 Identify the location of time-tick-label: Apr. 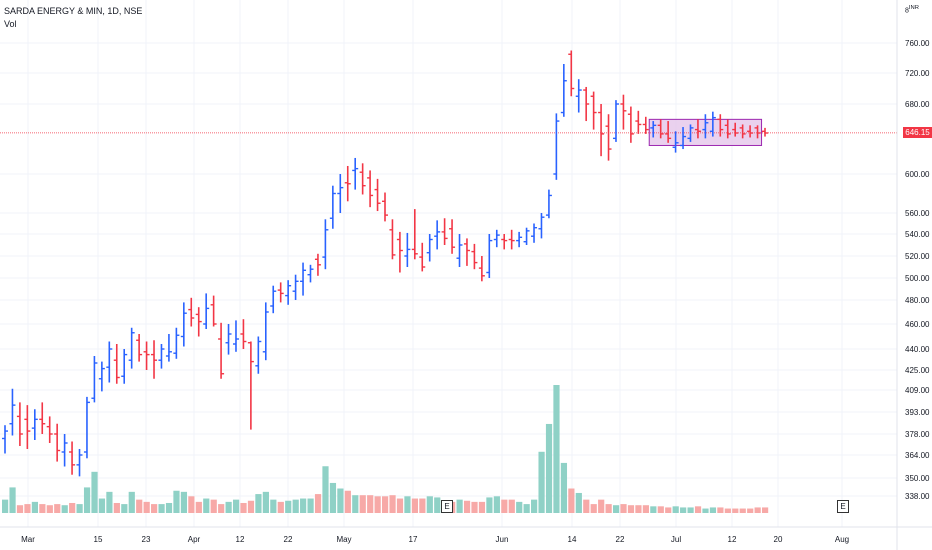
(194, 539).